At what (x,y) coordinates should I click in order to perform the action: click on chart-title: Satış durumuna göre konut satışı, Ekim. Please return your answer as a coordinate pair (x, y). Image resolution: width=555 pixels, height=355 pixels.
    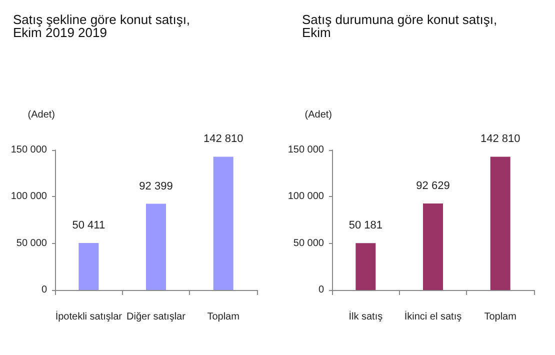
    Looking at the image, I should click on (401, 26).